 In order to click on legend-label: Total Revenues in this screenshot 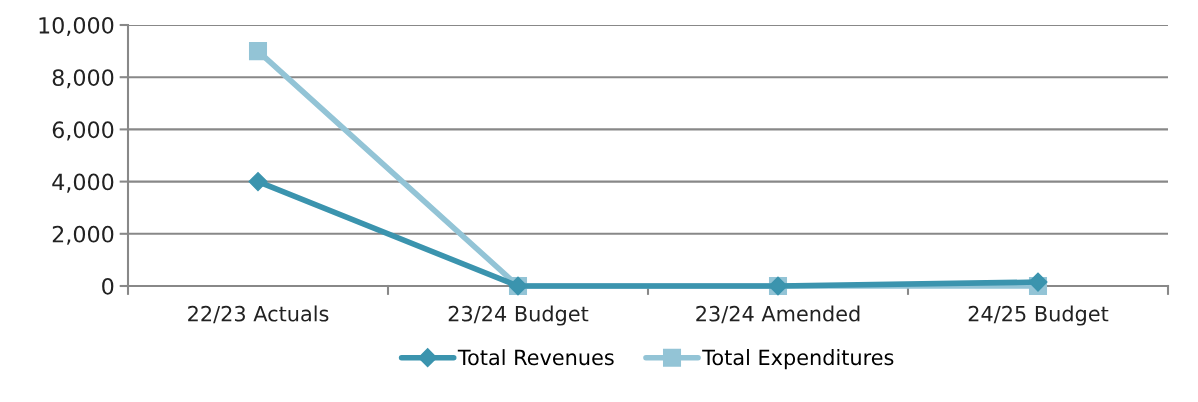, I will do `click(535, 357)`.